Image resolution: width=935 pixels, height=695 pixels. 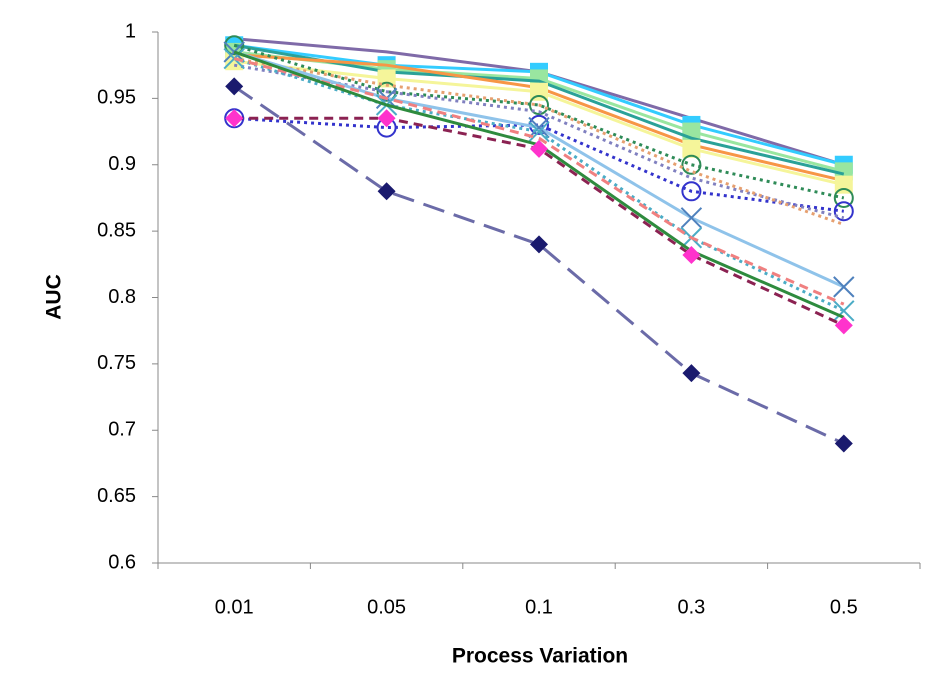 What do you see at coordinates (116, 98) in the screenshot?
I see `y-tick-label: 0.95` at bounding box center [116, 98].